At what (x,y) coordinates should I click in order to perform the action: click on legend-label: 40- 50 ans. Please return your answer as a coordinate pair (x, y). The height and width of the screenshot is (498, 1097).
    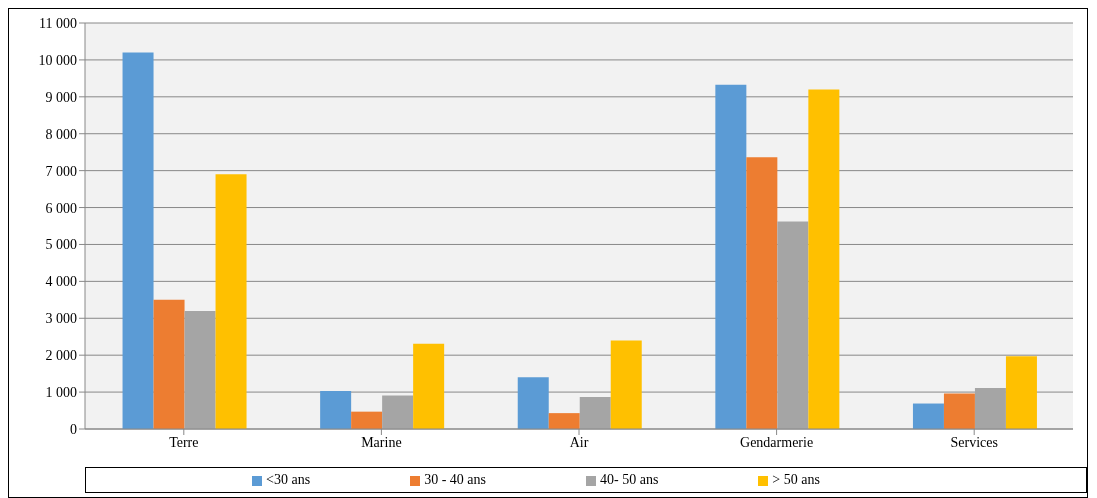
    Looking at the image, I should click on (629, 479).